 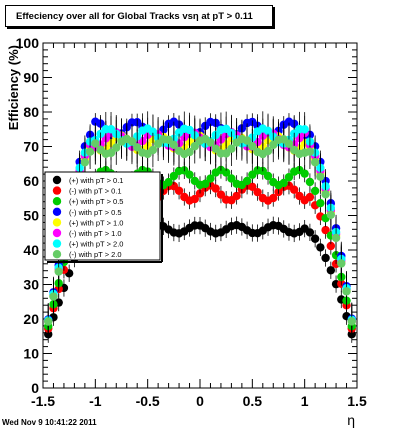 What do you see at coordinates (357, 401) in the screenshot?
I see `x-tick-label: 1.5` at bounding box center [357, 401].